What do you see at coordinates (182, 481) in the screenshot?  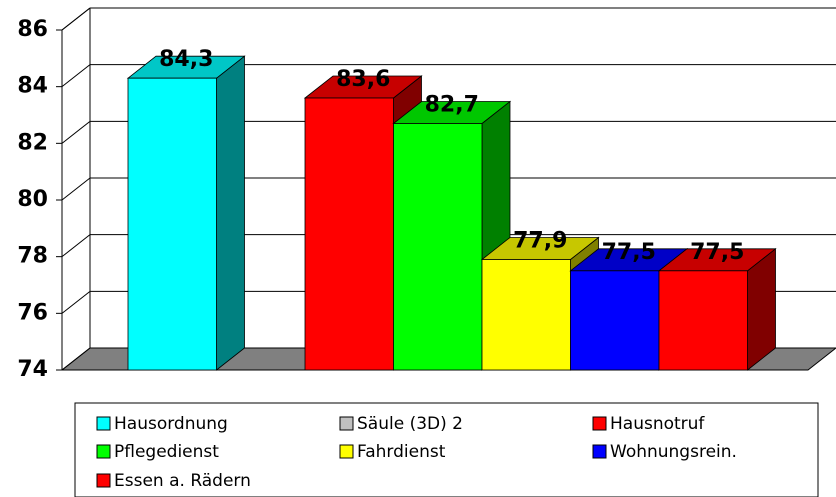 I see `legend-label: Essen a. Rädern` at bounding box center [182, 481].